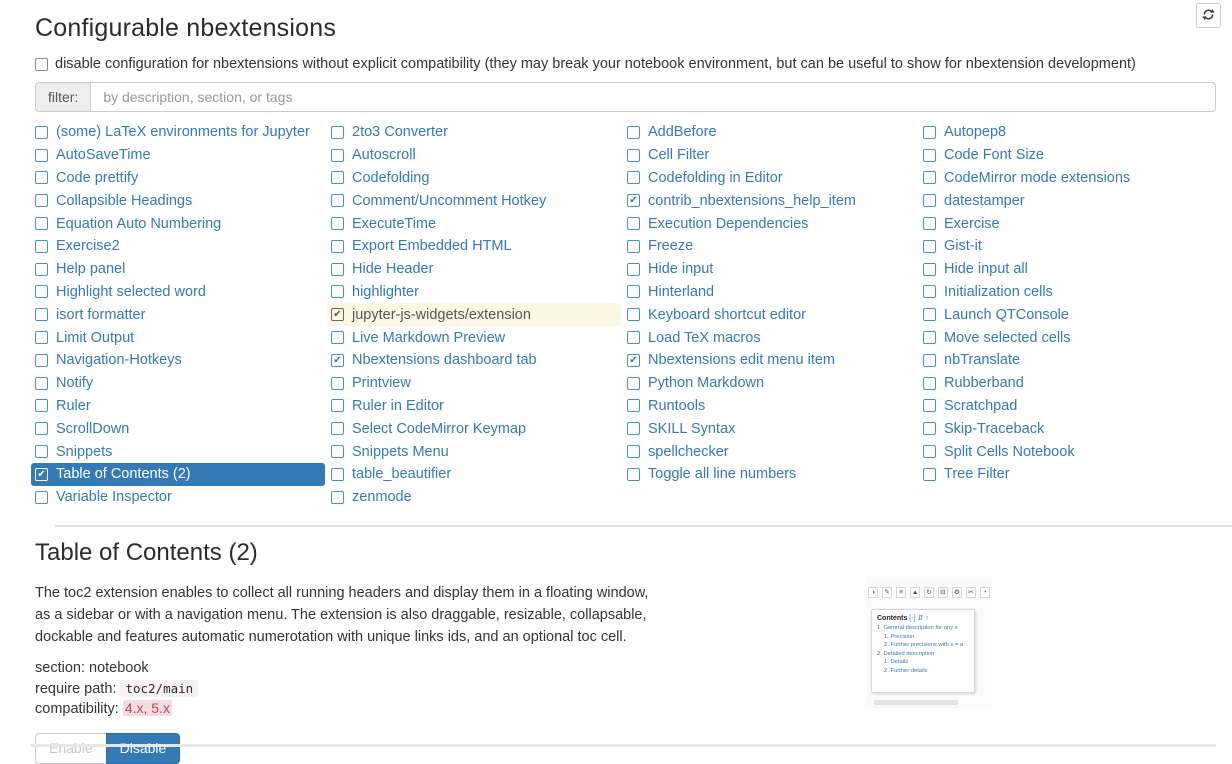 This screenshot has width=1232, height=764. I want to click on extension-item: Codefolding, so click(474, 178).